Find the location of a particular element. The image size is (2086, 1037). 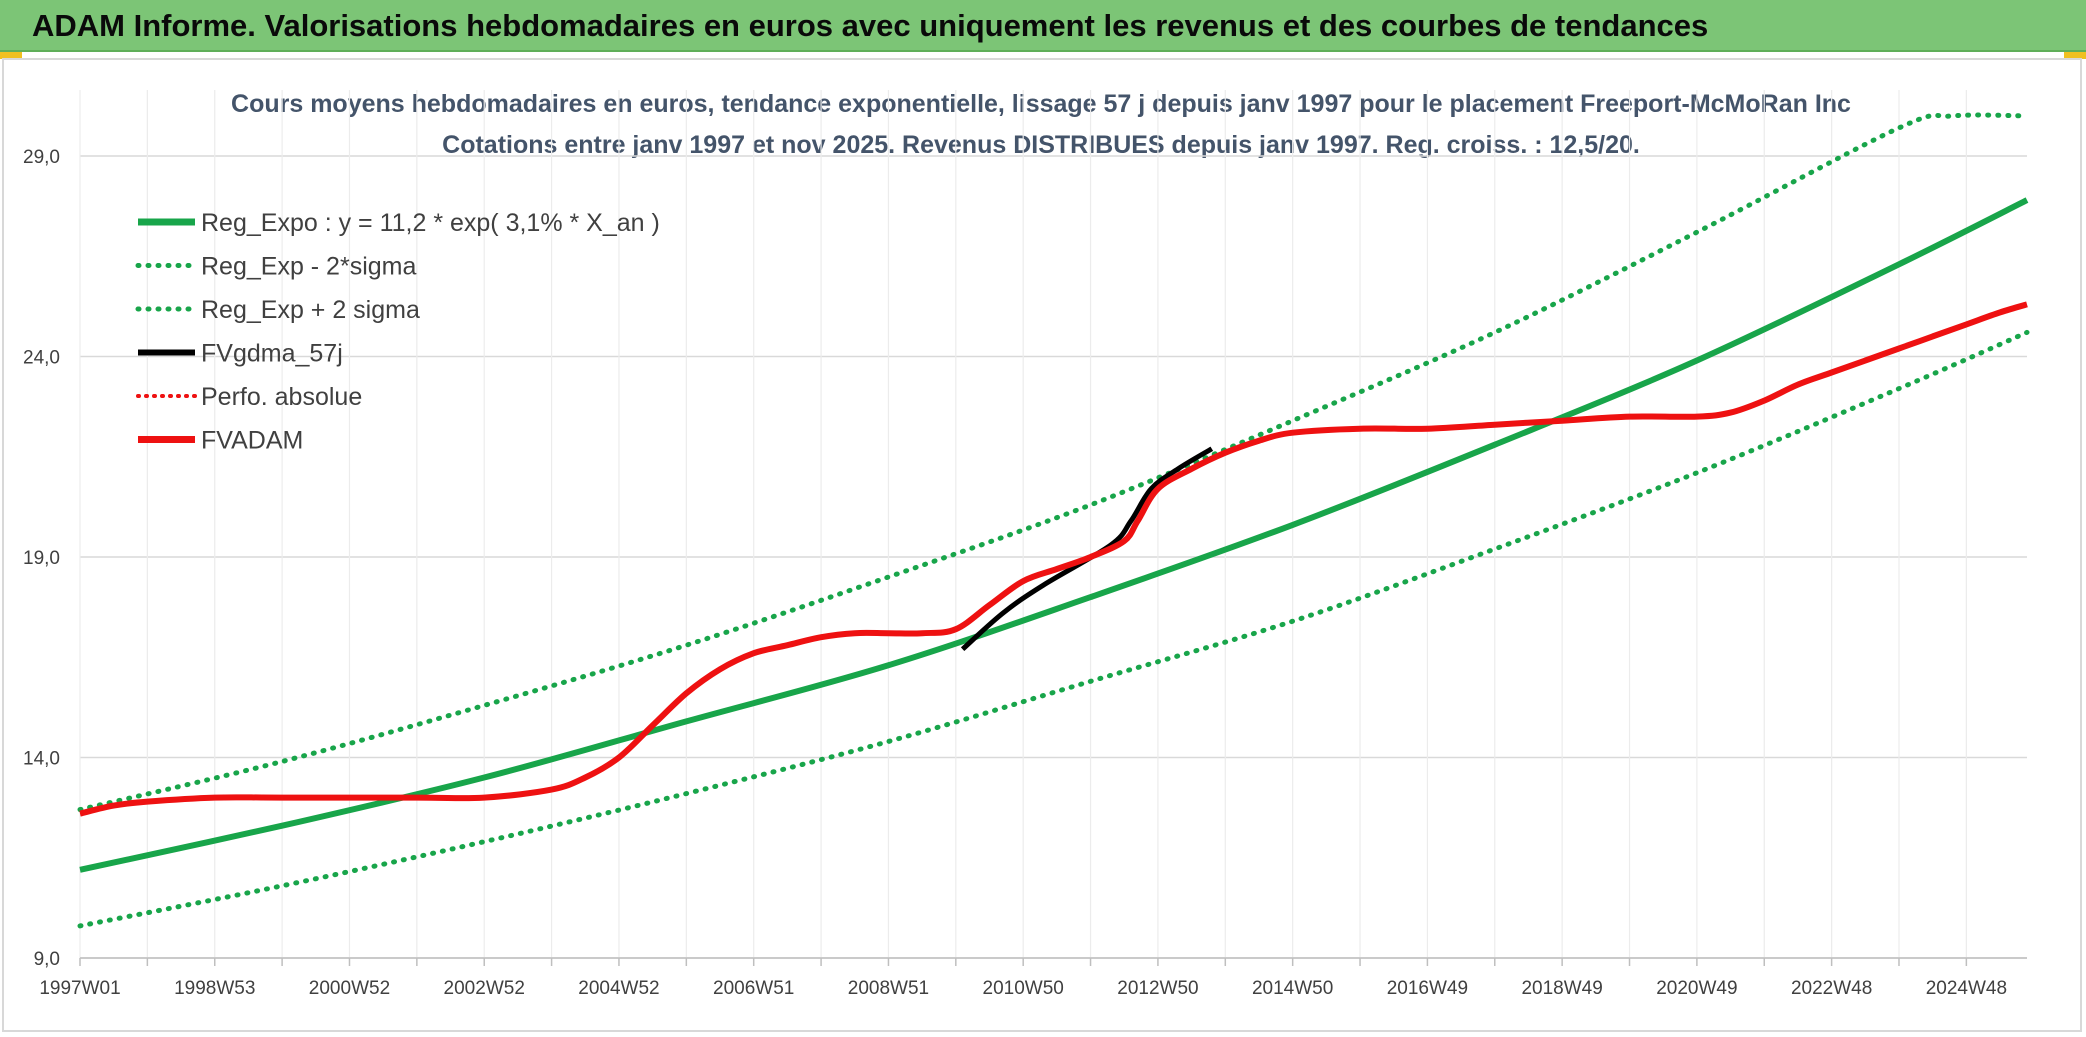

x-tick-label: 2014W50 is located at coordinates (1292, 988).